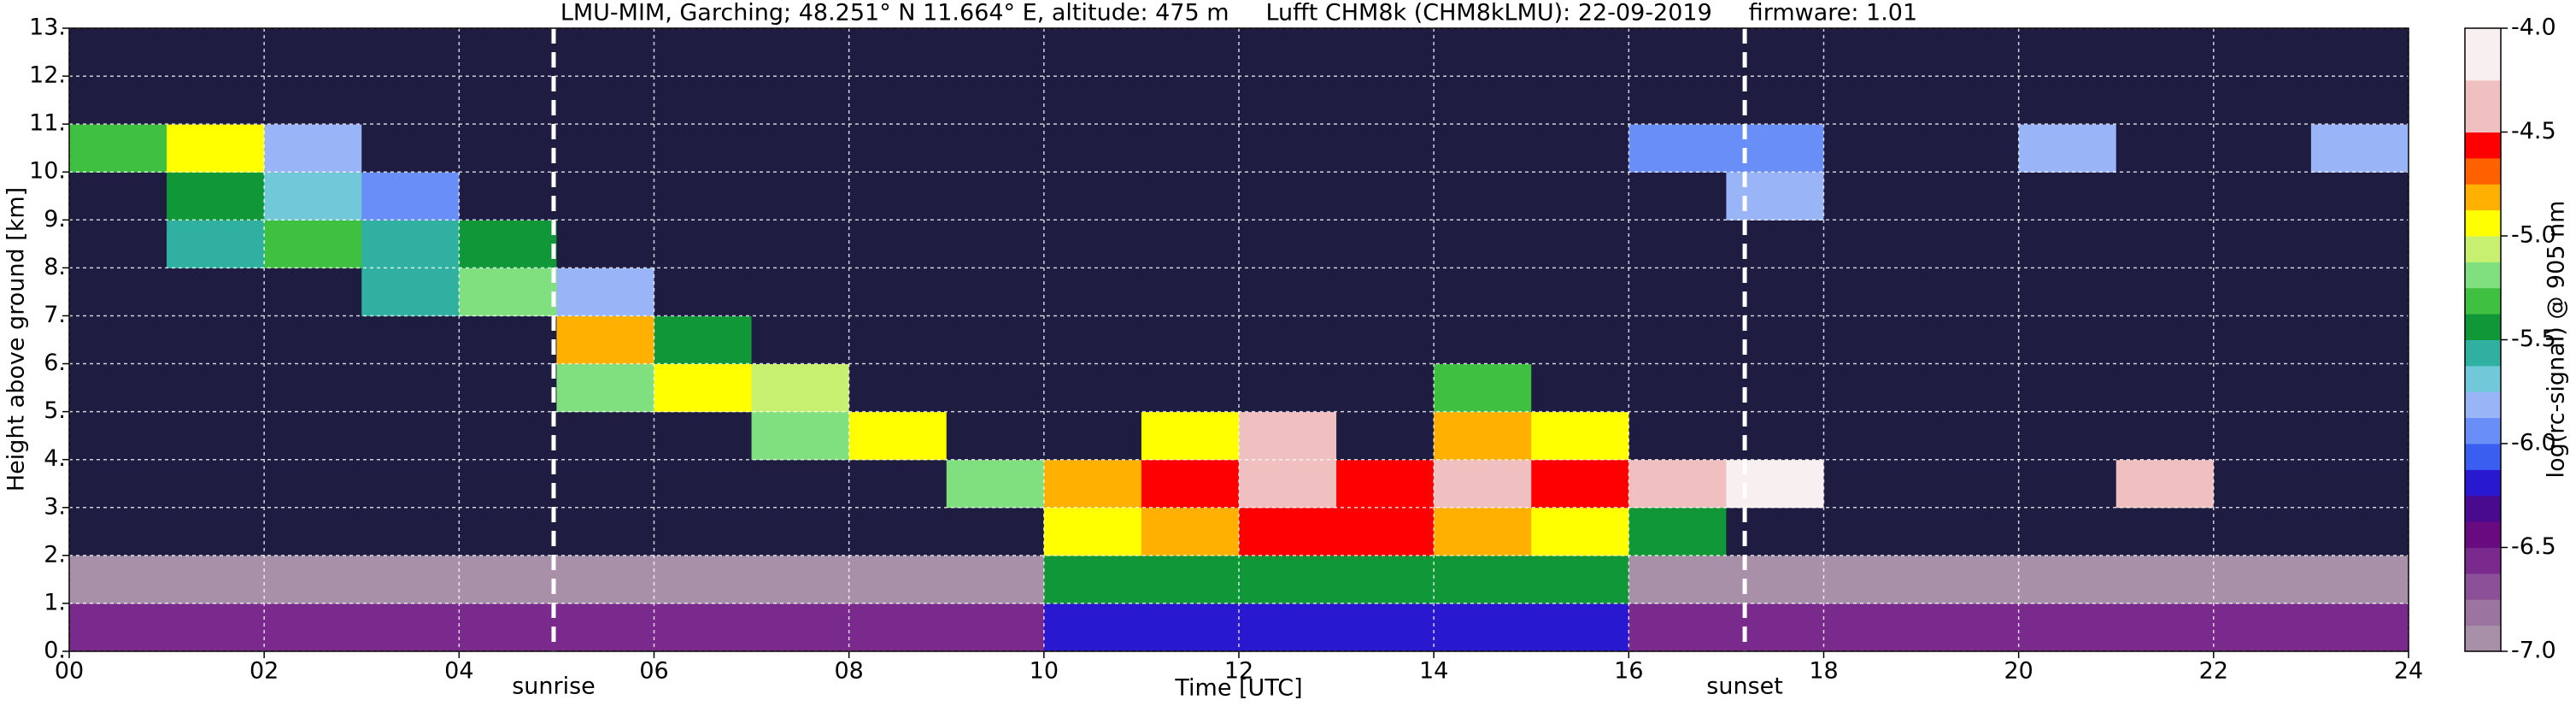 The width and height of the screenshot is (2576, 706). Describe the element at coordinates (458, 671) in the screenshot. I see `x-tick-label: 04` at that location.